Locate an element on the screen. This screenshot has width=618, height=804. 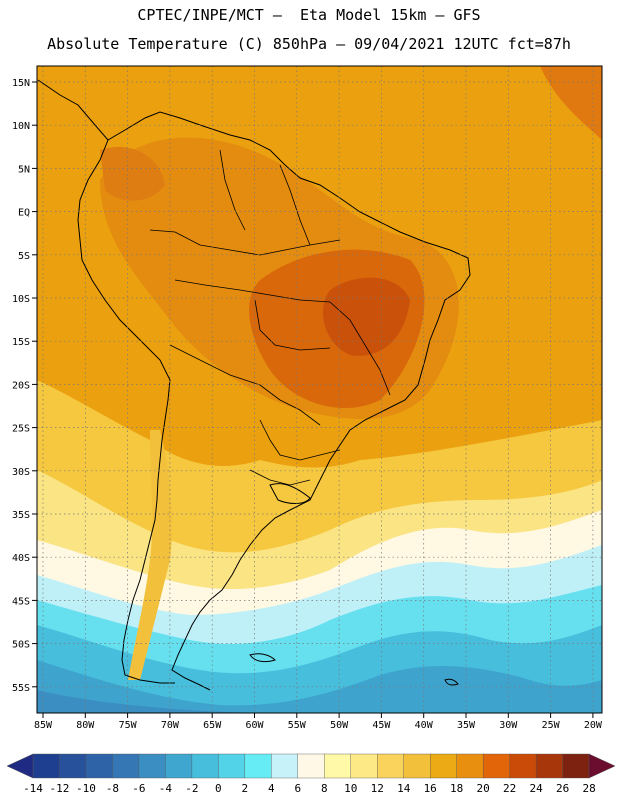
lon-label: 70W is located at coordinates (170, 725).